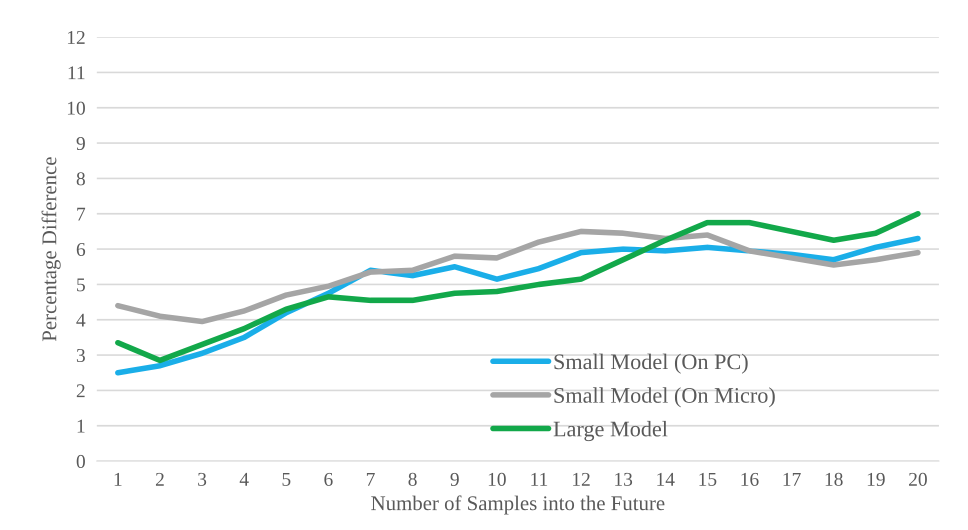 The image size is (968, 530). What do you see at coordinates (244, 479) in the screenshot?
I see `x-tick-label: 4` at bounding box center [244, 479].